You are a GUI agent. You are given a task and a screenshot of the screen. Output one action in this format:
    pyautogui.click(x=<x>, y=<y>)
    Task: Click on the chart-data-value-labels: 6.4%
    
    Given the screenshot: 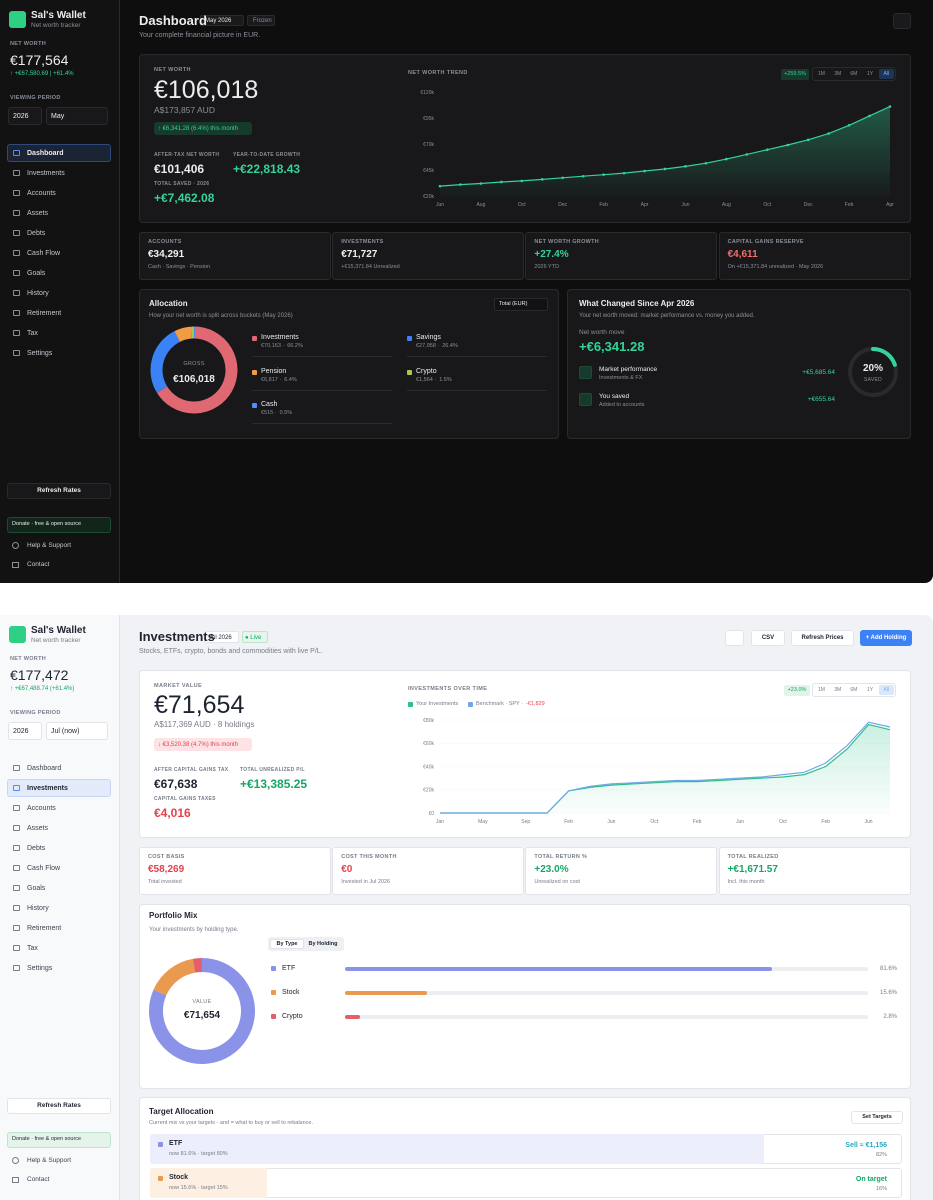 What is the action you would take?
    pyautogui.click(x=290, y=379)
    